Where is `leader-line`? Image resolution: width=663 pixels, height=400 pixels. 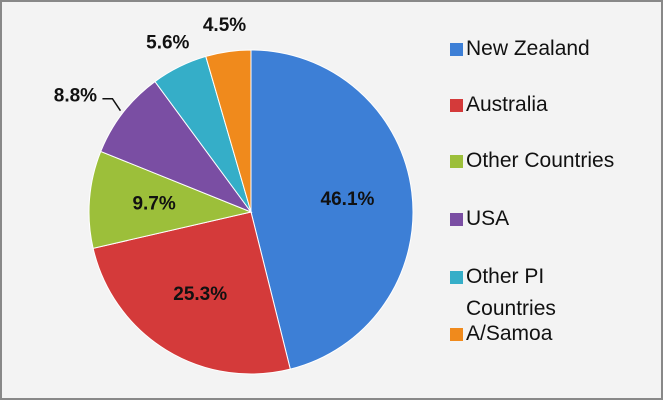
leader-line is located at coordinates (112, 104).